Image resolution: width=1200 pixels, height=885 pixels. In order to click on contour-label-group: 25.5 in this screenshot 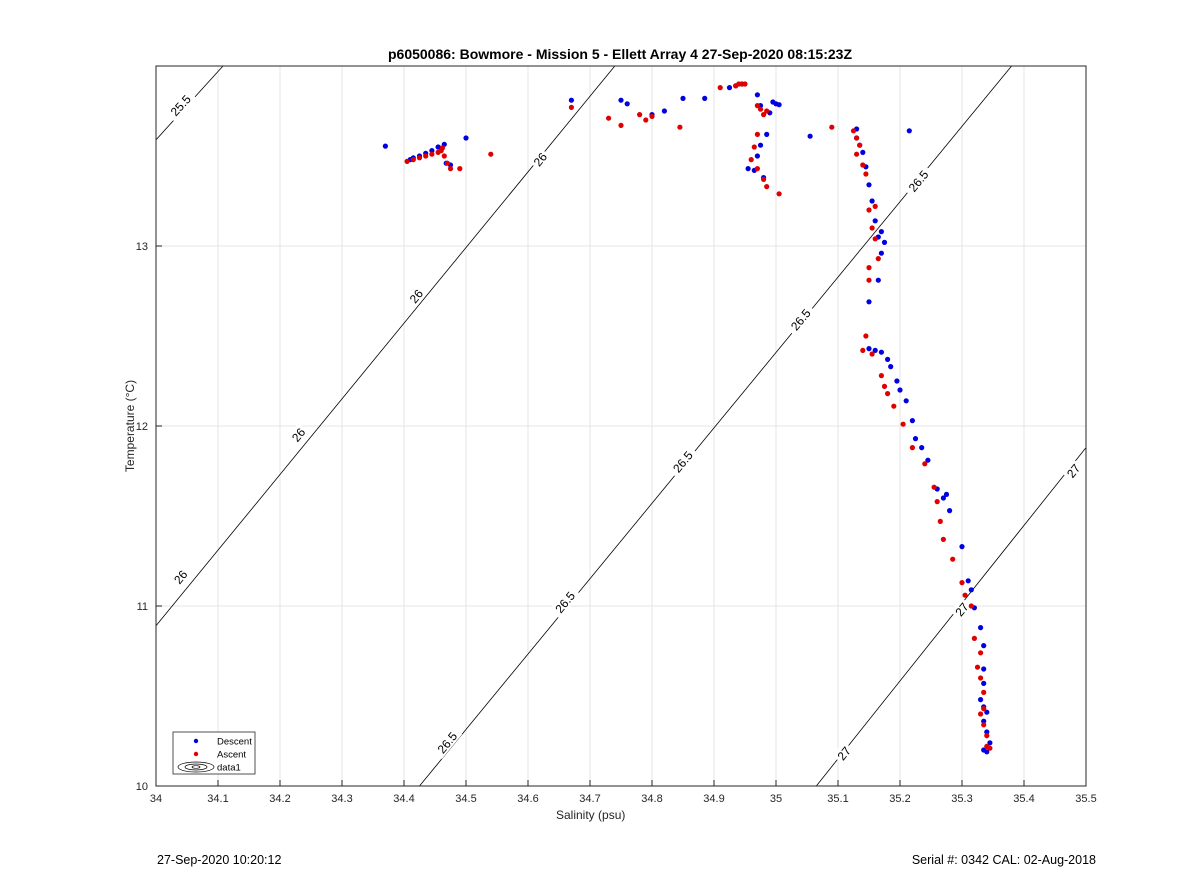, I will do `click(180, 105)`.